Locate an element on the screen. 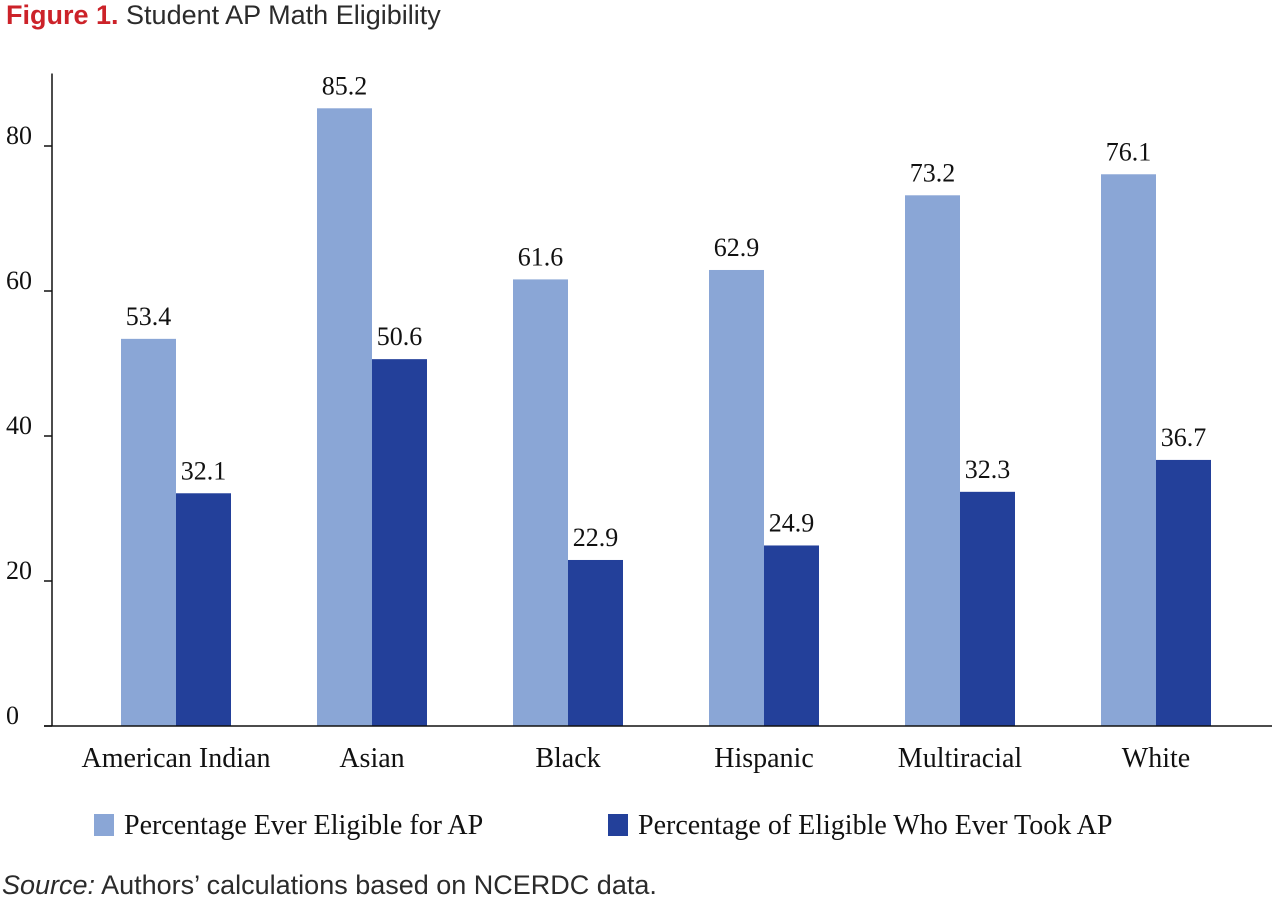 The image size is (1280, 900). y-tick-label: 40 is located at coordinates (19, 425).